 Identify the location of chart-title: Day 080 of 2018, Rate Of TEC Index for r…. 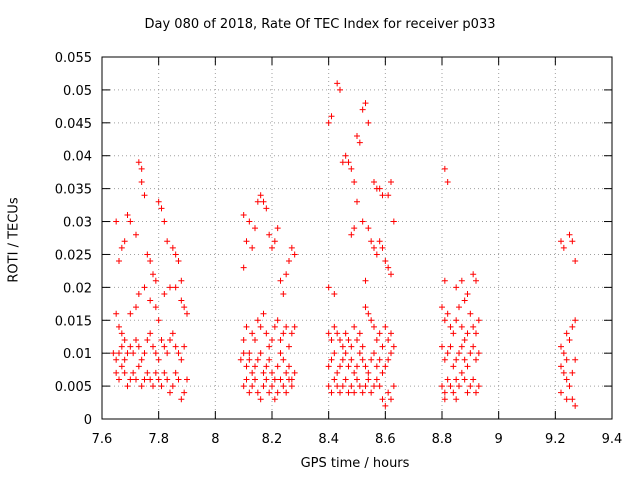
(320, 24).